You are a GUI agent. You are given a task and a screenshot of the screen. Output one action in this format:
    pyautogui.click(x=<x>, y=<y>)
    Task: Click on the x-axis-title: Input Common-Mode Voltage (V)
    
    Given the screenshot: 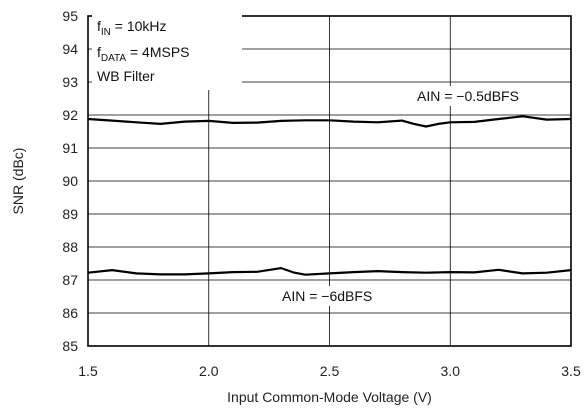 What is the action you would take?
    pyautogui.click(x=329, y=397)
    